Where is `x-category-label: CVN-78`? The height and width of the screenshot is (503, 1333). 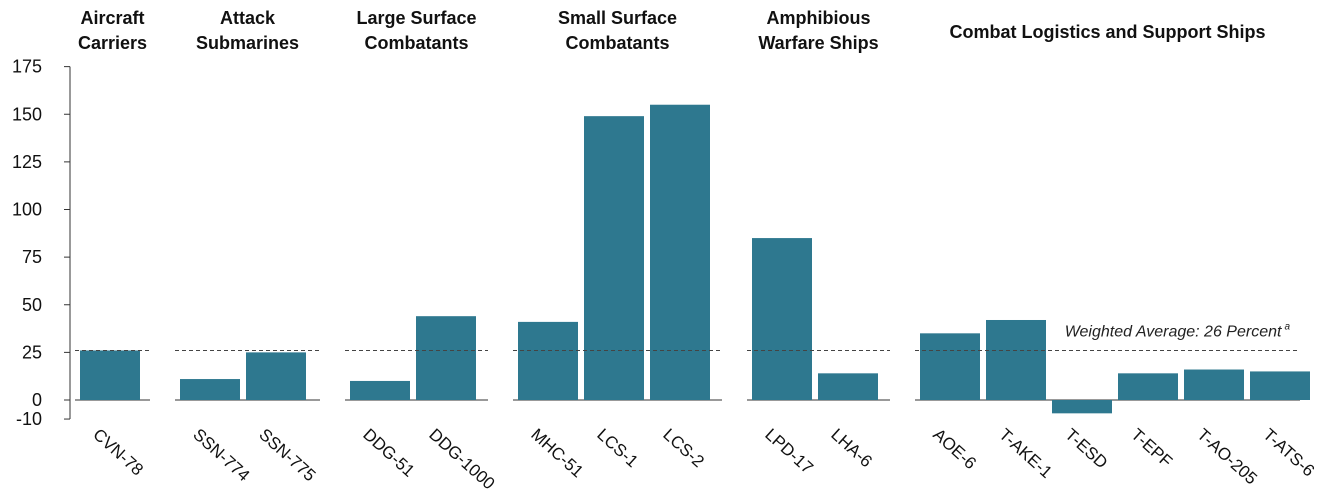
x-category-label: CVN-78 is located at coordinates (118, 452).